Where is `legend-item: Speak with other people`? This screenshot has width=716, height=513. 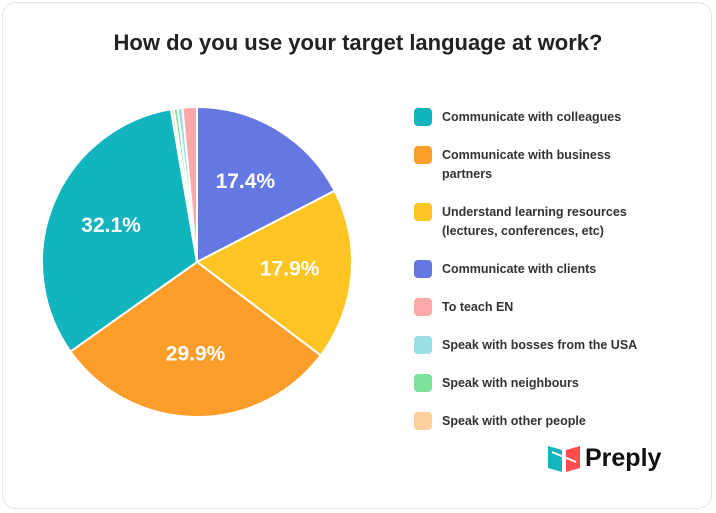
legend-item: Speak with other people is located at coordinates (559, 421).